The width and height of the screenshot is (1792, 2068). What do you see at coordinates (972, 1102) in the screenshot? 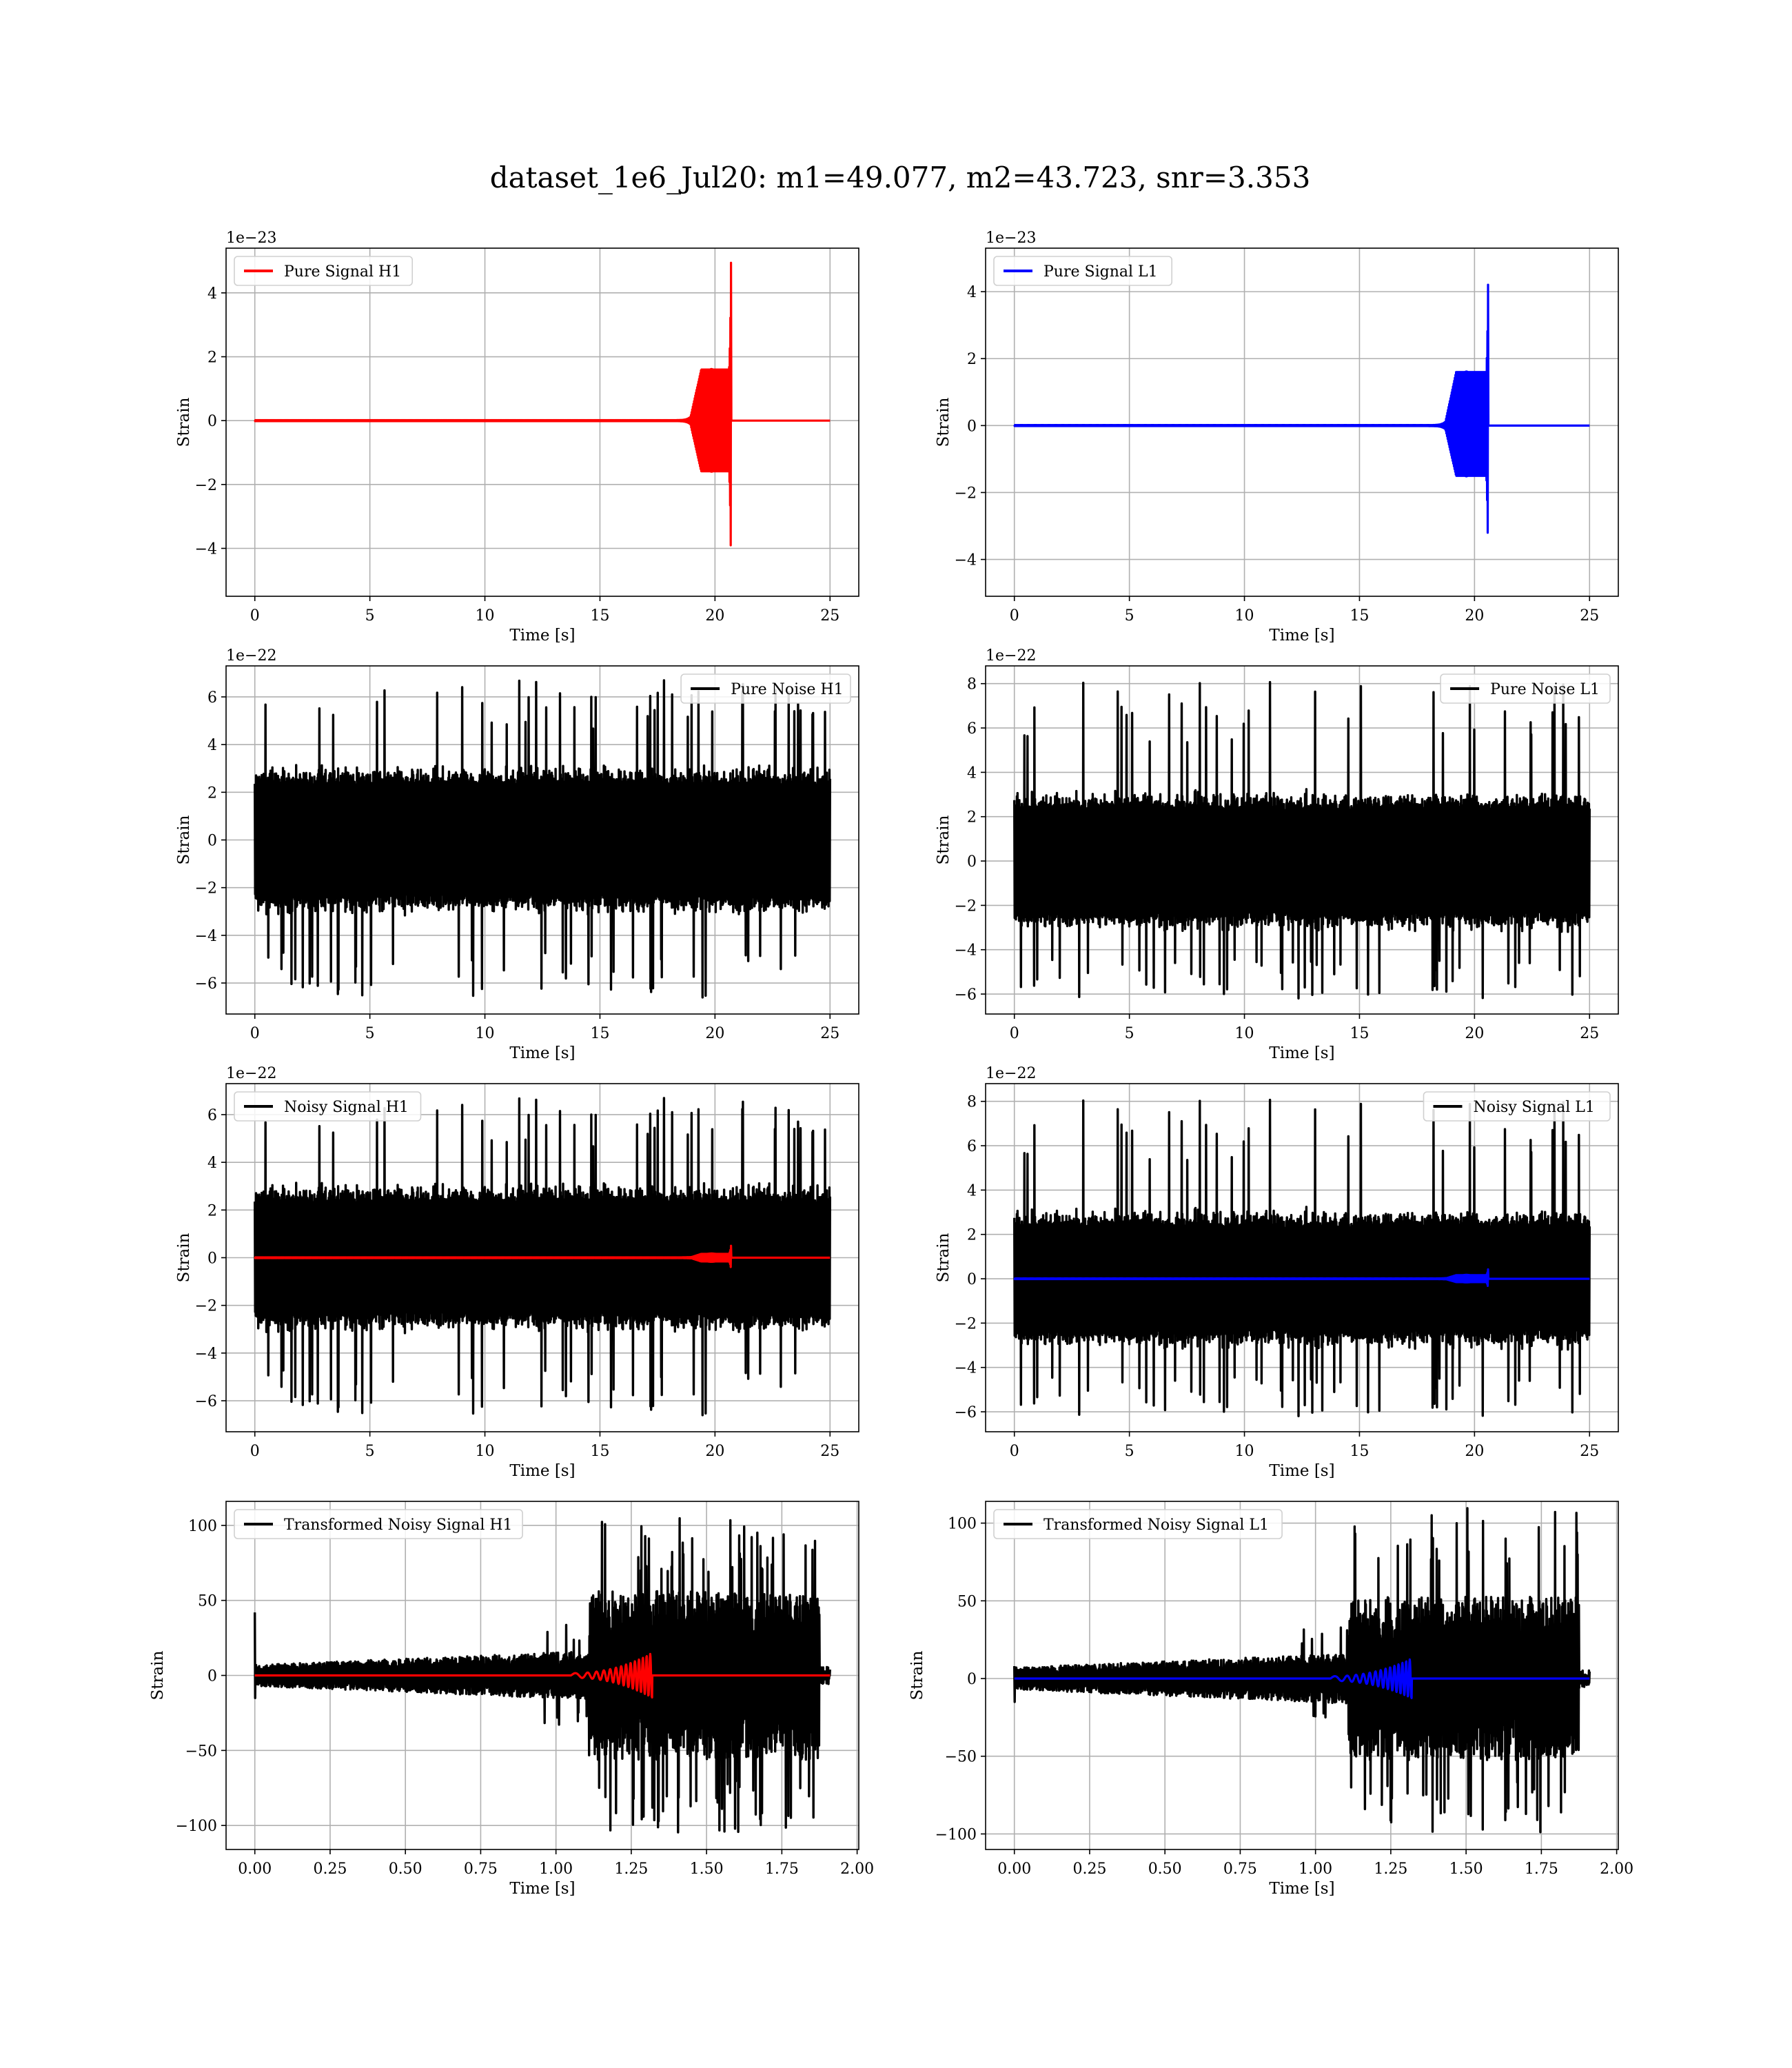
I see `y-tick-label: 8` at bounding box center [972, 1102].